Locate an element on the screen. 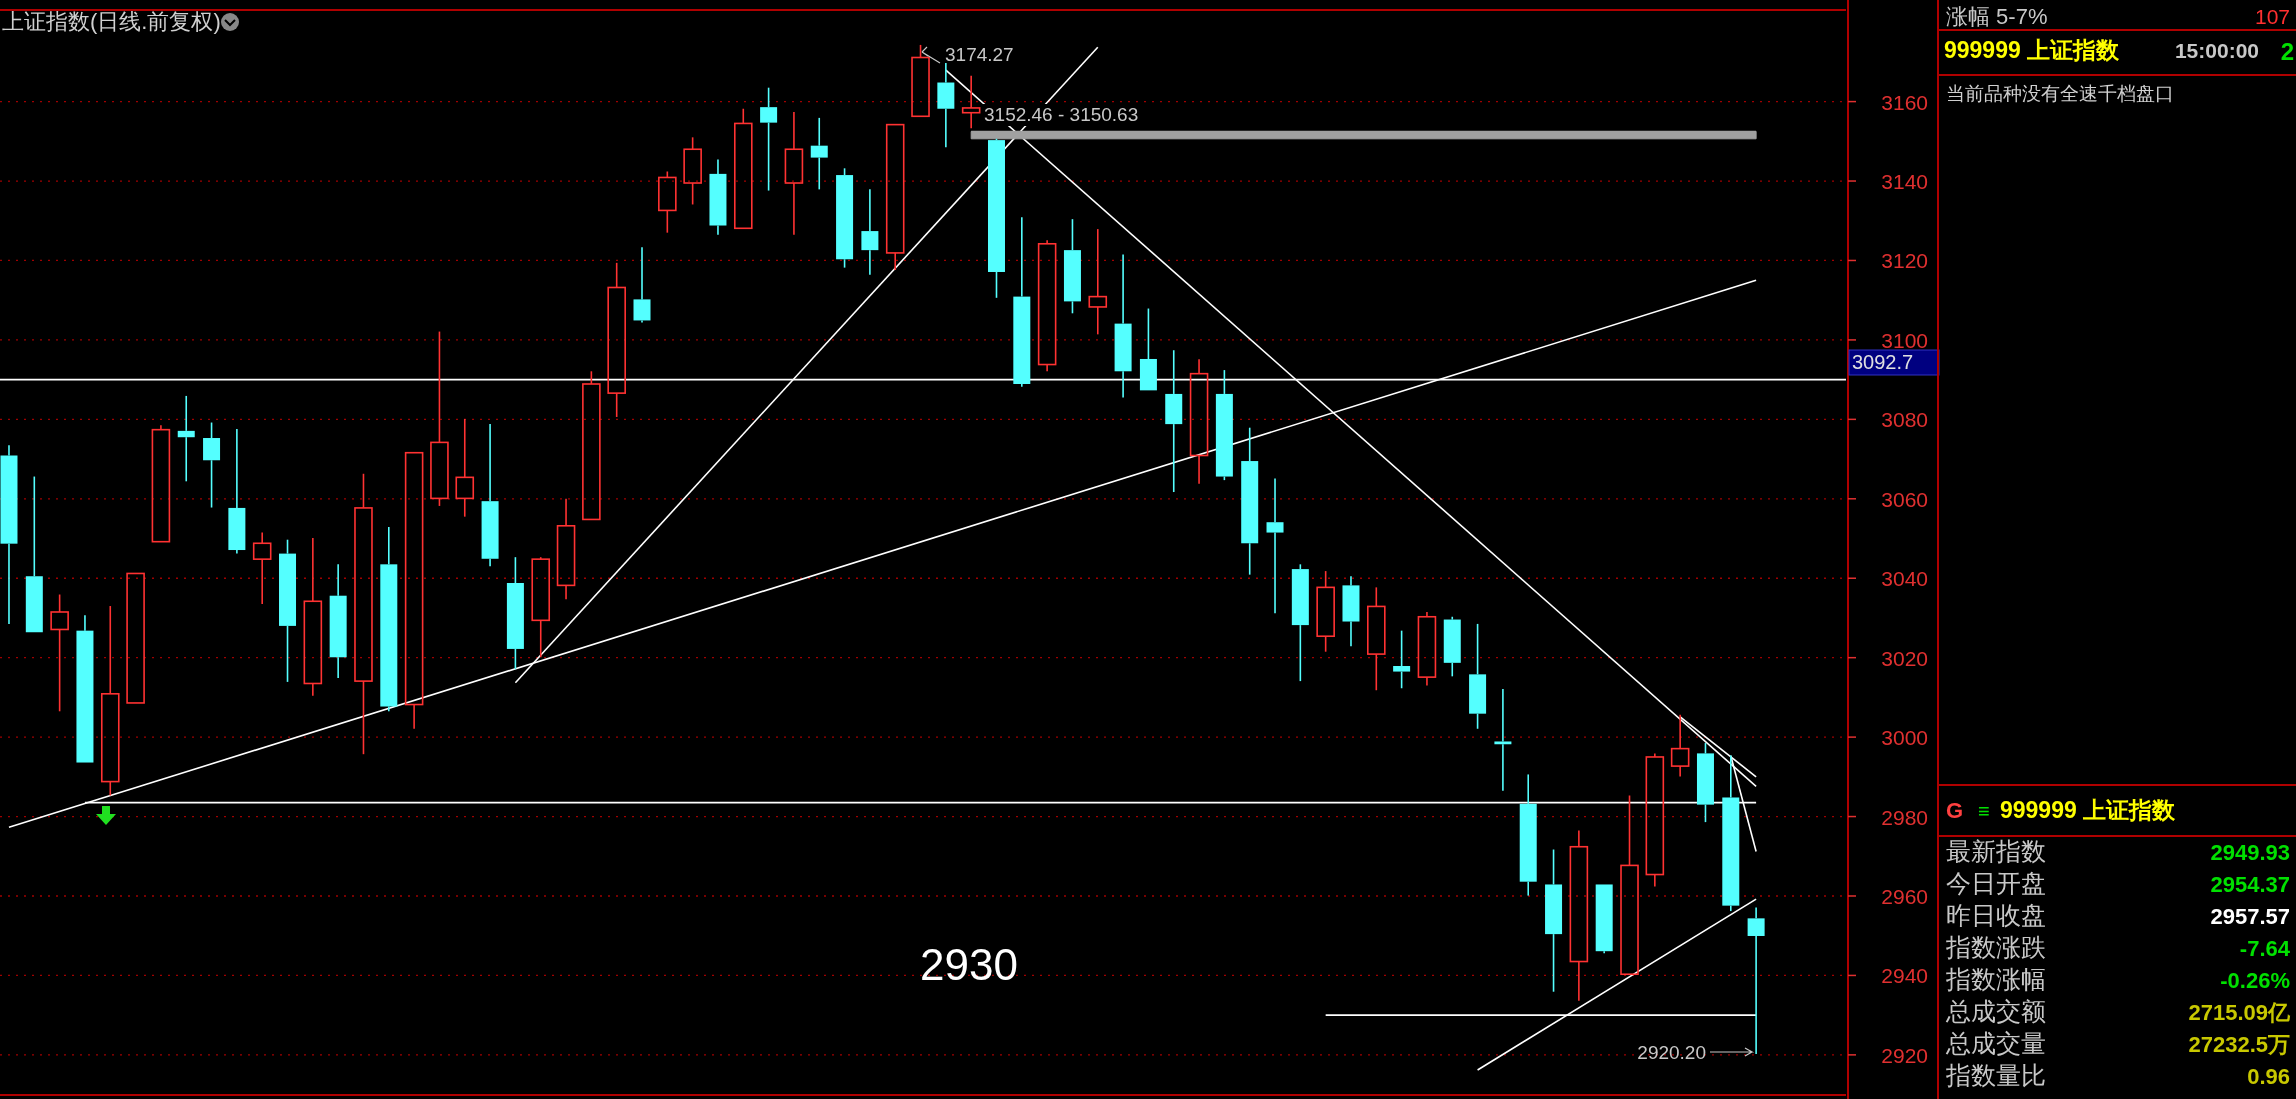 The height and width of the screenshot is (1099, 2296). category-label: 总成交量 is located at coordinates (1995, 1043).